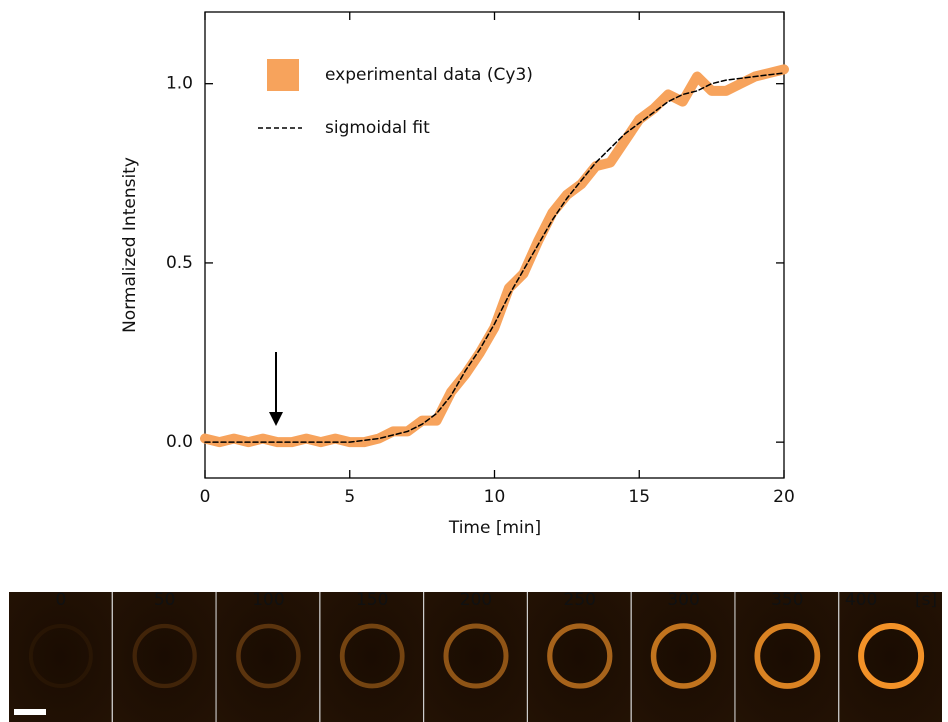  What do you see at coordinates (179, 84) in the screenshot?
I see `y-tick-label: 1.0` at bounding box center [179, 84].